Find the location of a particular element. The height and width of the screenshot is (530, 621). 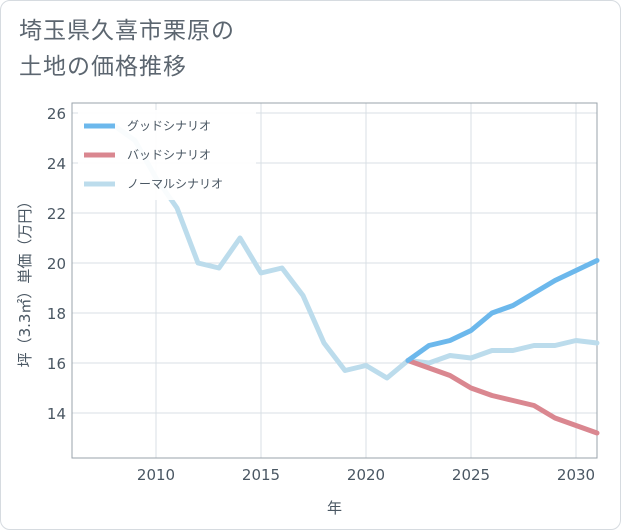

legend-label-2: ノーマルシナリオ is located at coordinates (175, 184).